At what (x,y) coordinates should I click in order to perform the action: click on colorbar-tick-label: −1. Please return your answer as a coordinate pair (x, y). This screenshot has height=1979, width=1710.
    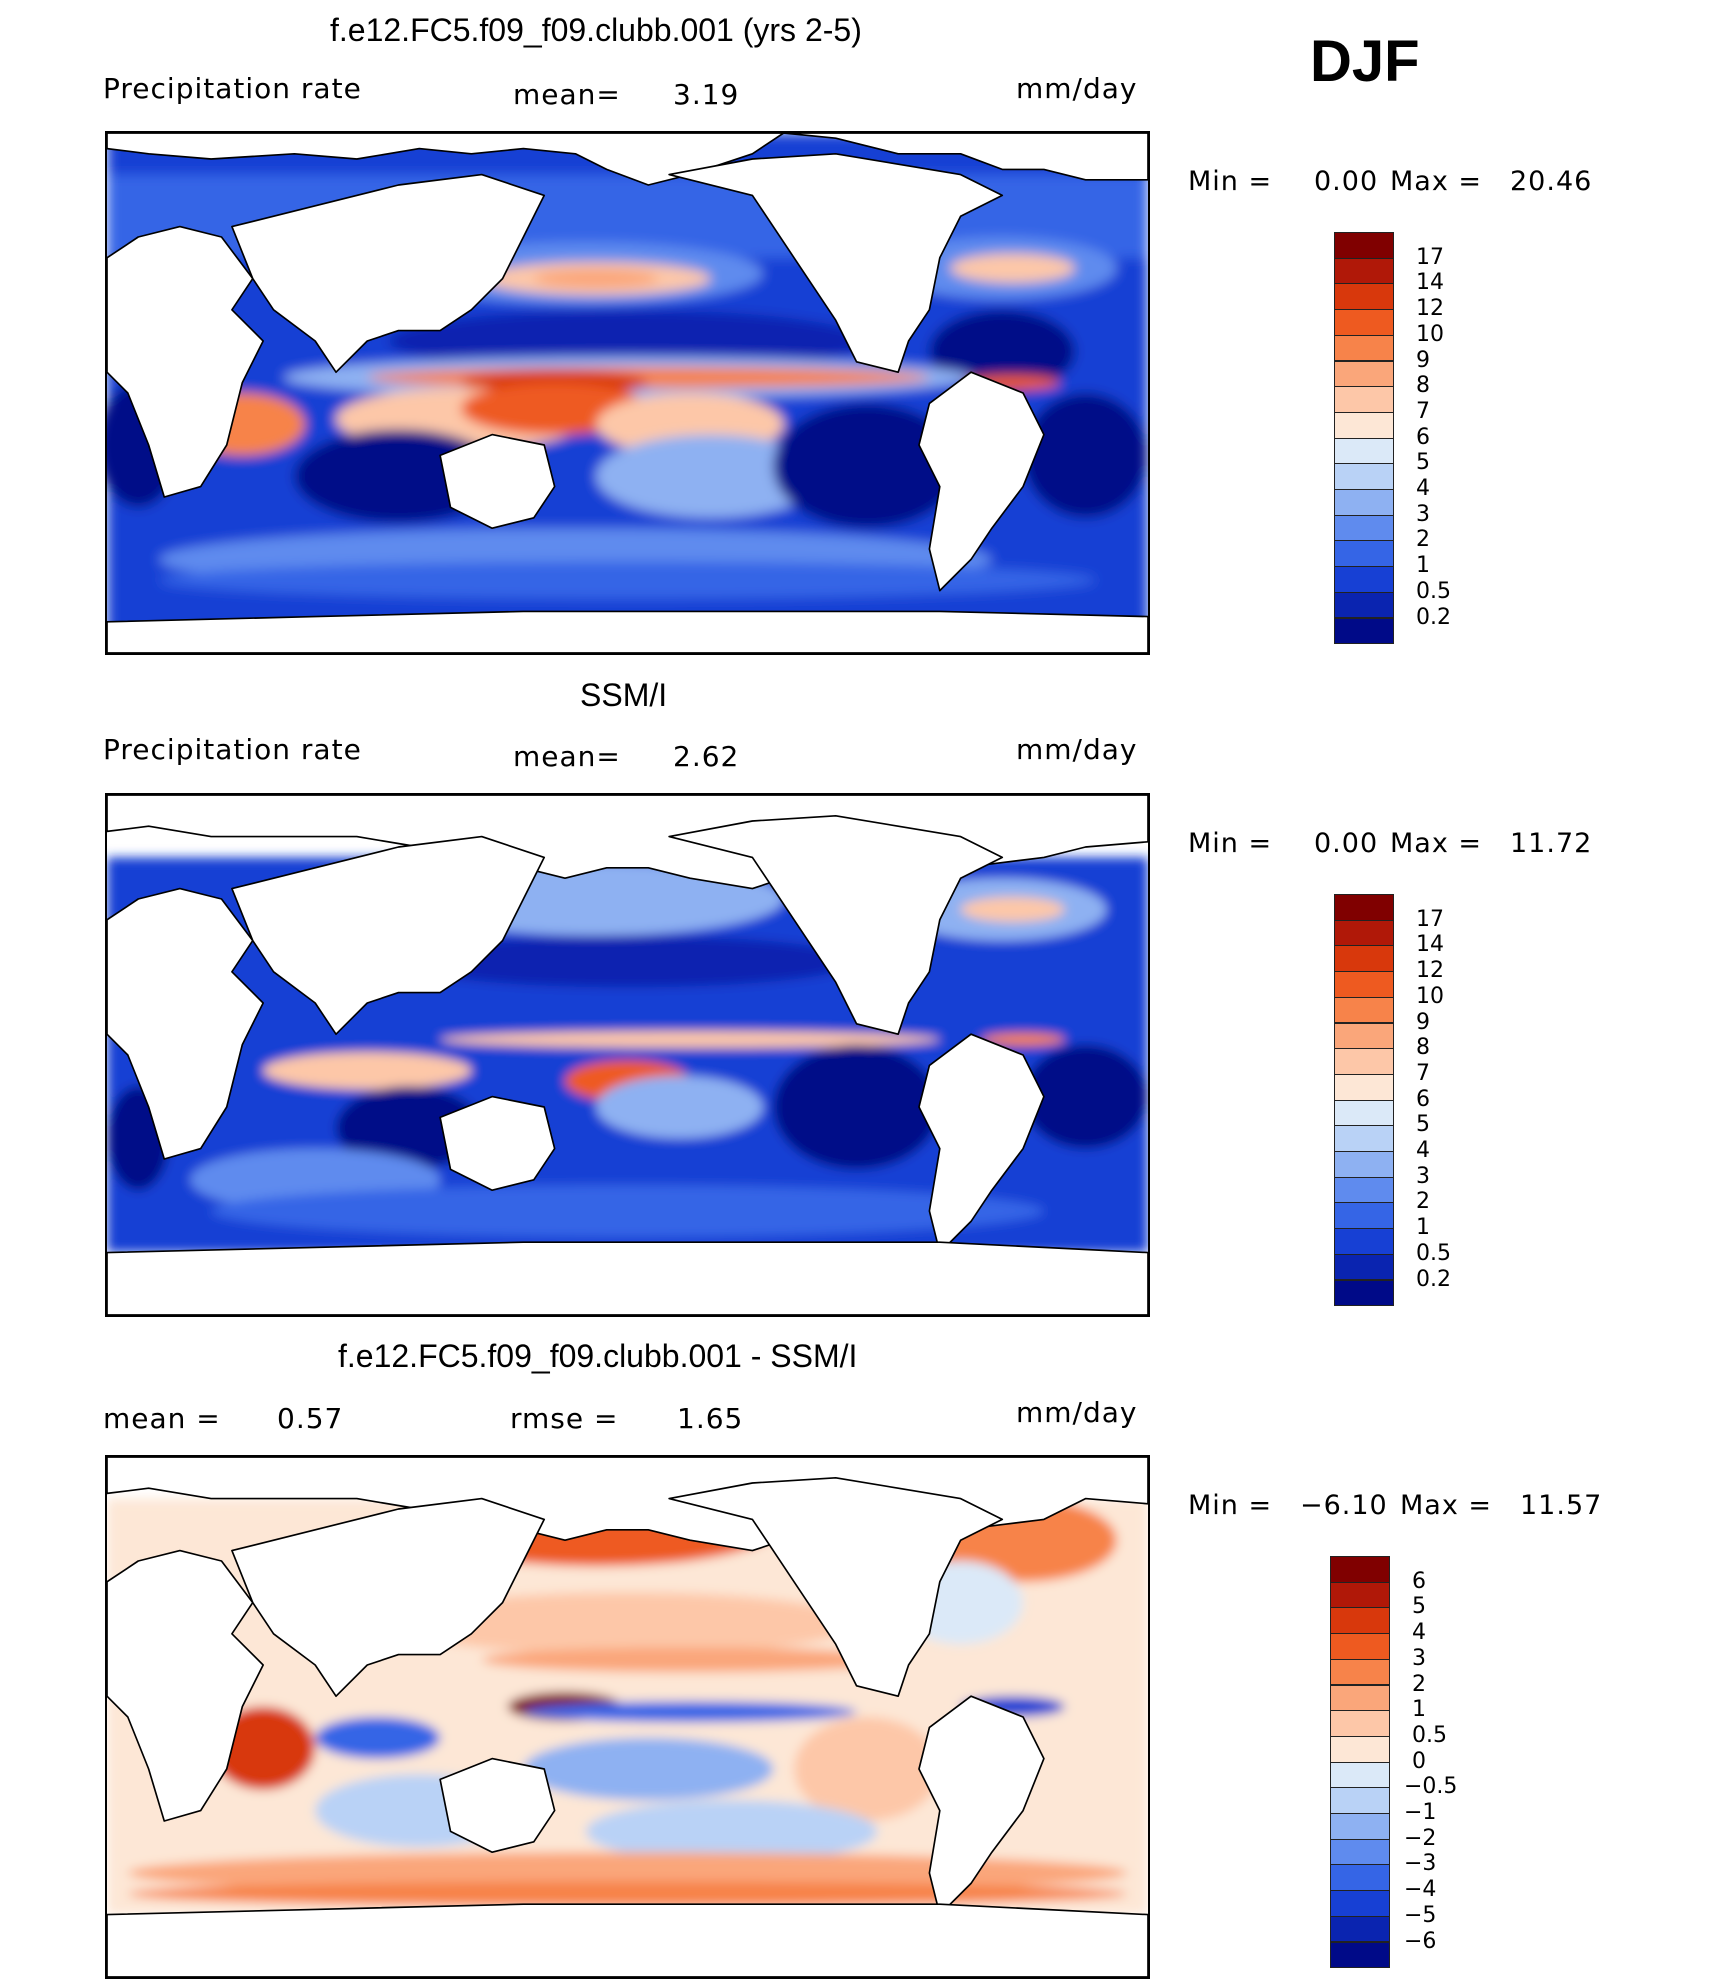
    Looking at the image, I should click on (1420, 1812).